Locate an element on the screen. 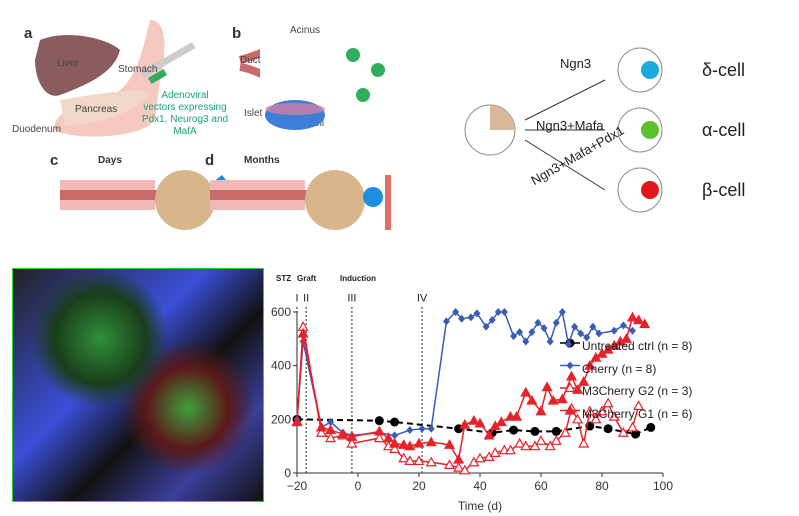 Image resolution: width=799 pixels, height=516 pixels. islet-illustration is located at coordinates (295, 115).